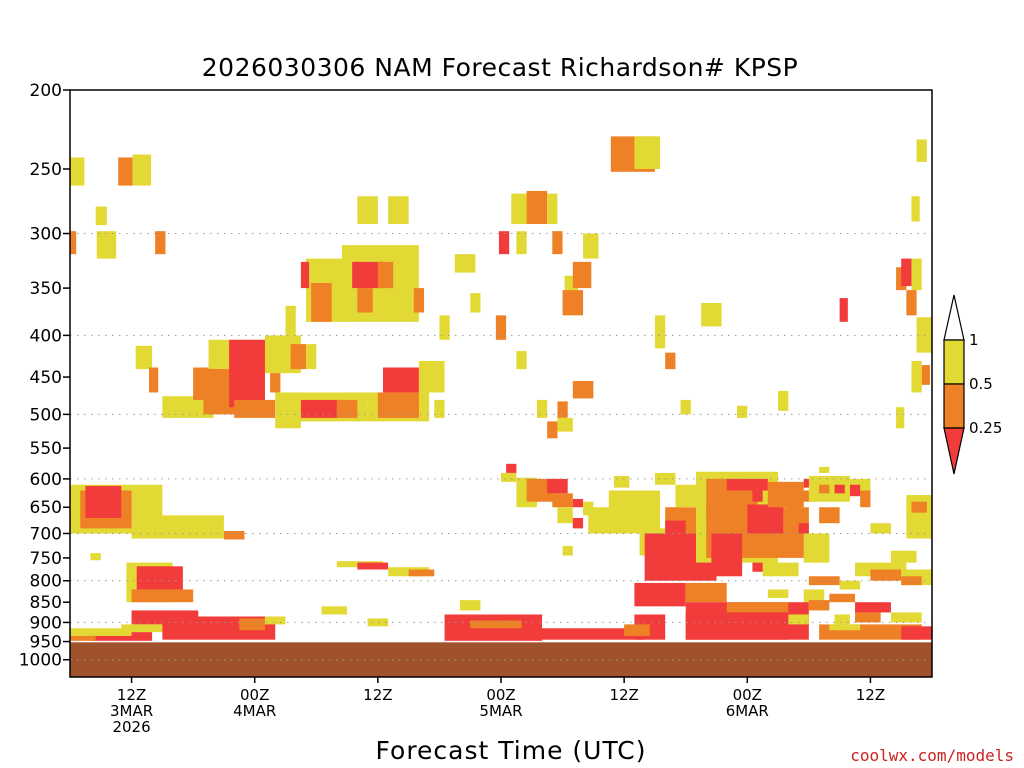  I want to click on color-legend: 1 0.5 0.25, so click(972, 384).